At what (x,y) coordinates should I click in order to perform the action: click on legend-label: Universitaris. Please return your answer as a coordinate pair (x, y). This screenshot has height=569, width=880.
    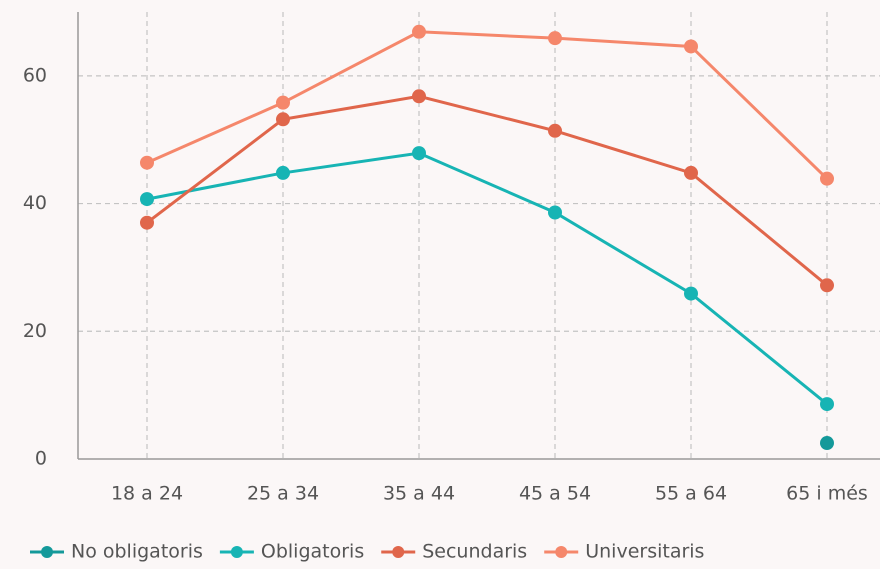
    Looking at the image, I should click on (644, 552).